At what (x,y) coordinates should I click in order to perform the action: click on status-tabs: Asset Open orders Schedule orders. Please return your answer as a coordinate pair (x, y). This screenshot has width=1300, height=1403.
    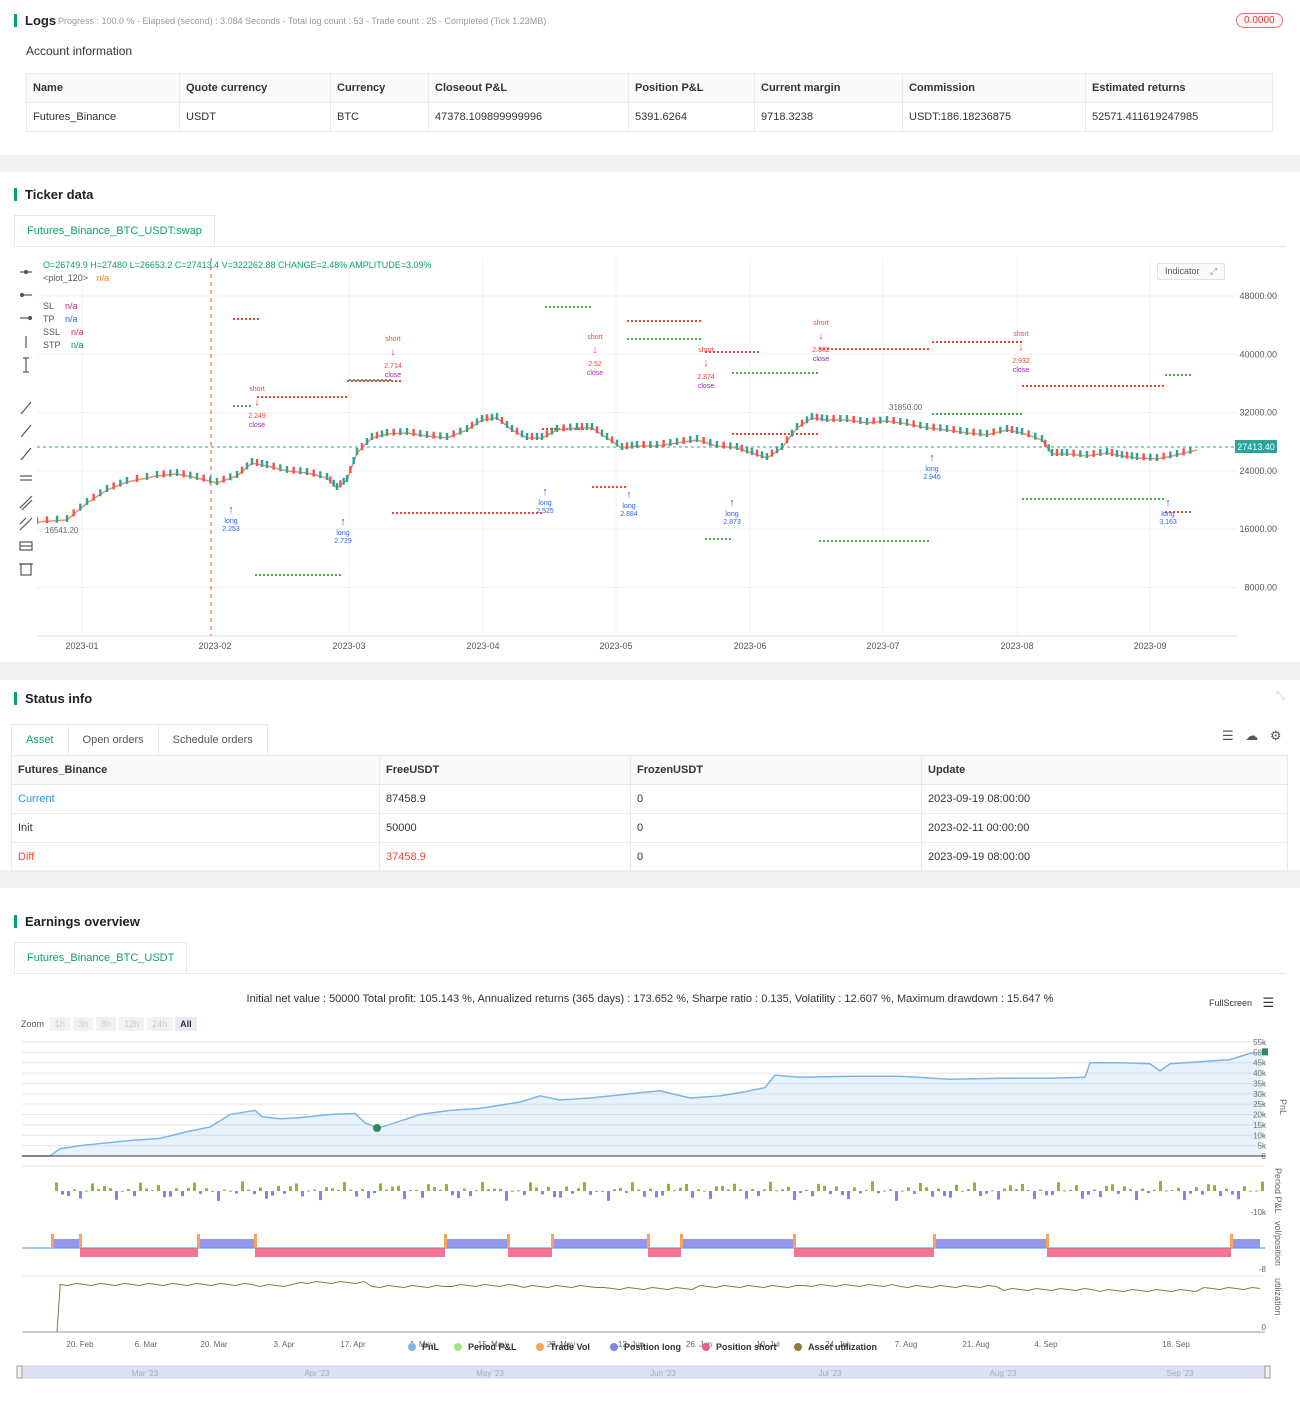
    Looking at the image, I should click on (139, 740).